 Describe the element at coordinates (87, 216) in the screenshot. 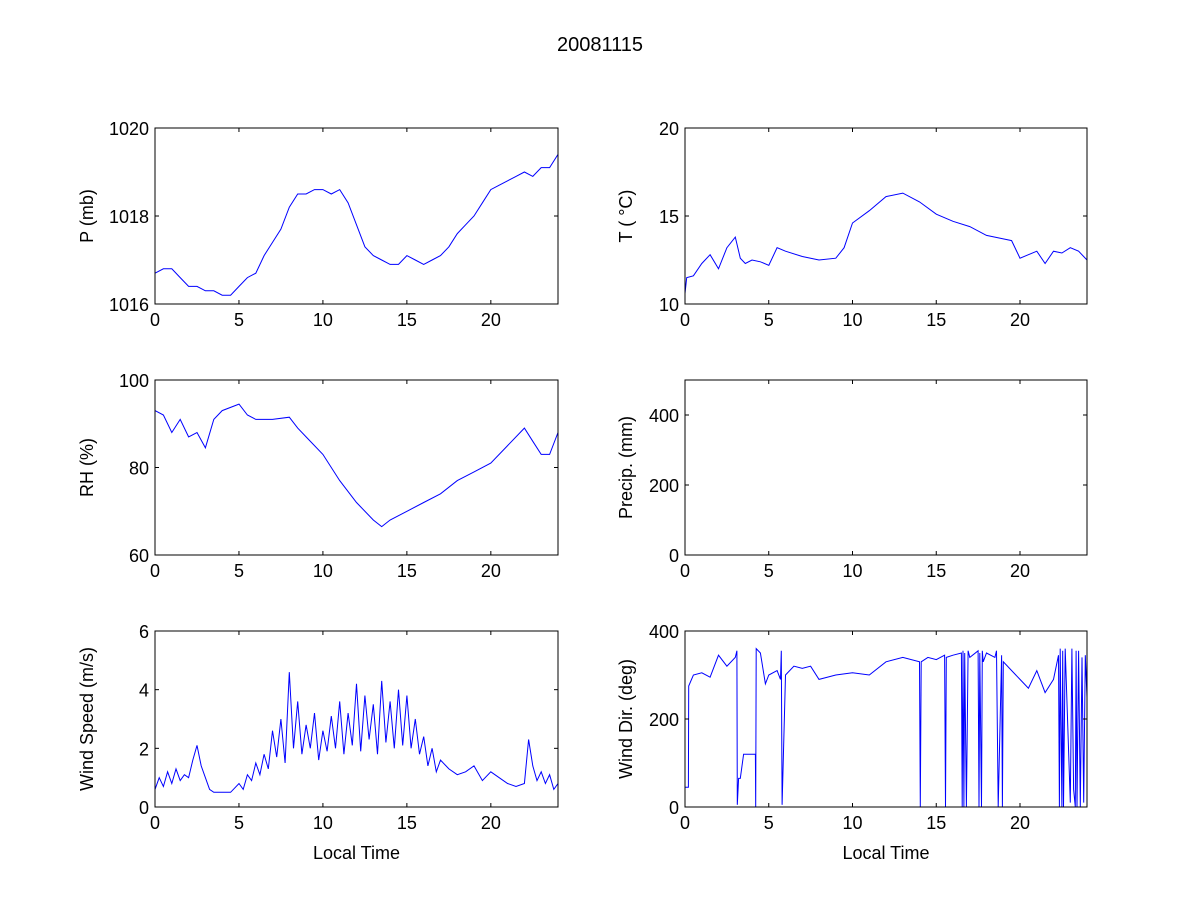

I see `y-axis-label: P (mb)` at that location.